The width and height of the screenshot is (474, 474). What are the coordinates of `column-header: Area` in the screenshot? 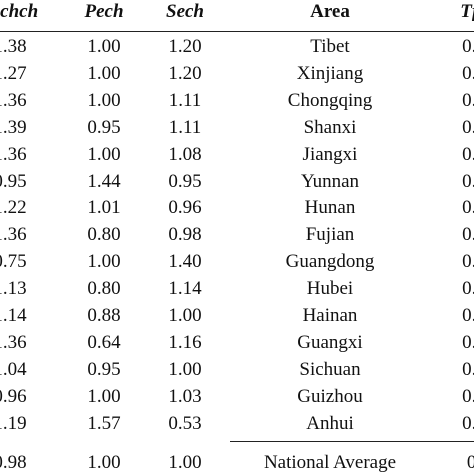 It's located at (330, 11).